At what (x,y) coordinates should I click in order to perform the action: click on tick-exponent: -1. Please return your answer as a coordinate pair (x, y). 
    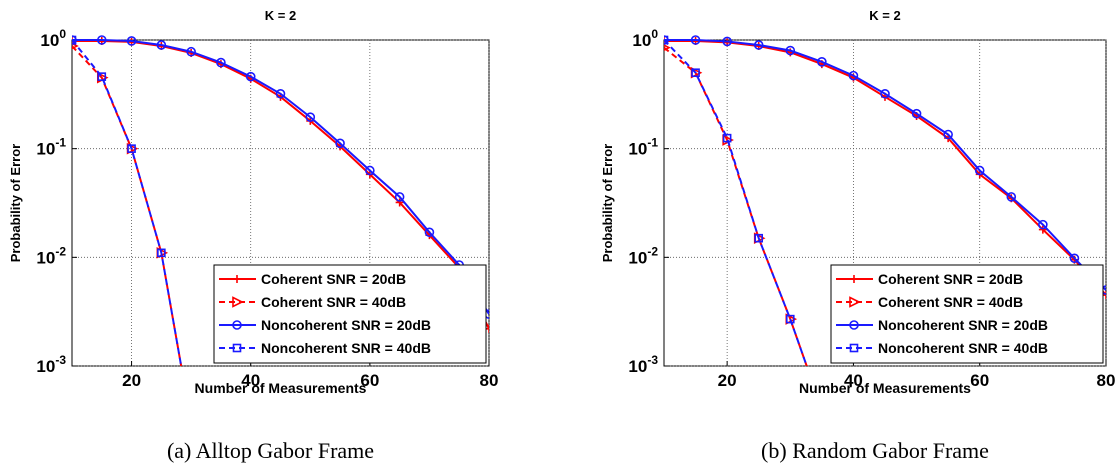
    Looking at the image, I should click on (652, 143).